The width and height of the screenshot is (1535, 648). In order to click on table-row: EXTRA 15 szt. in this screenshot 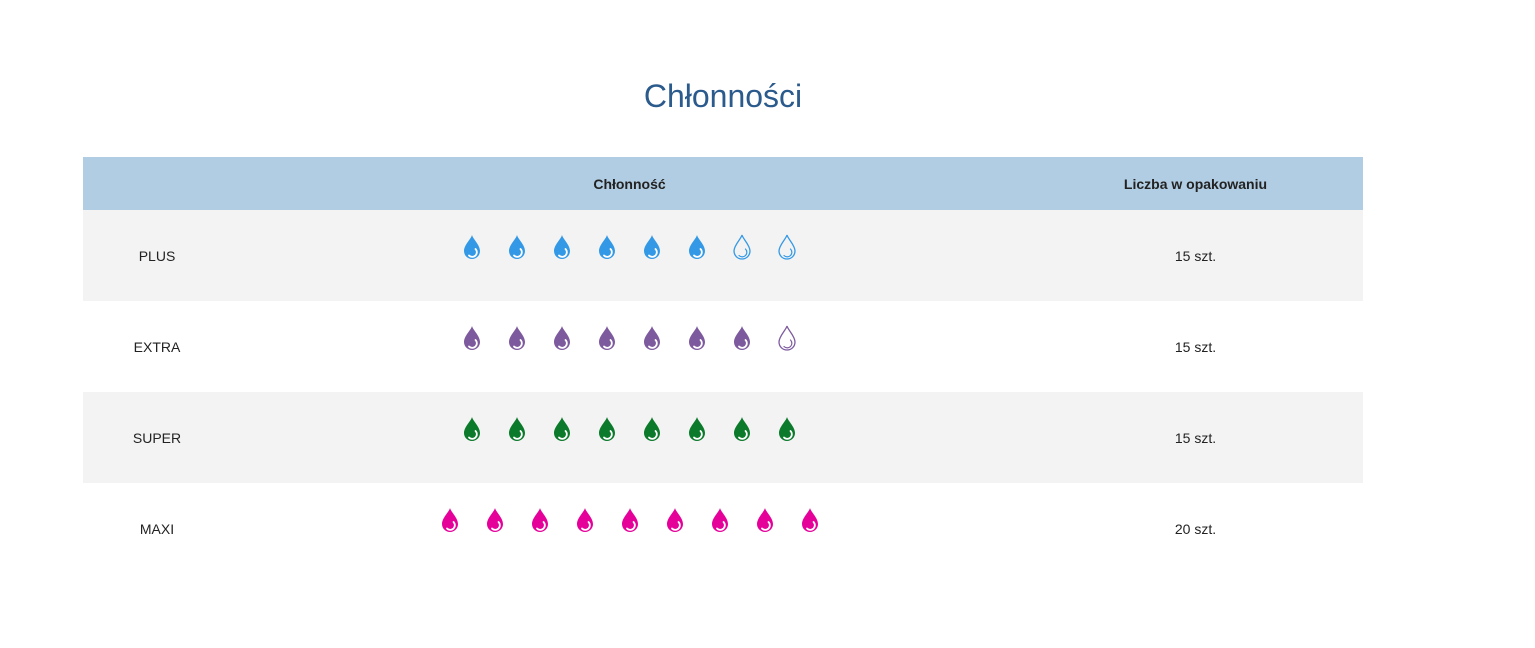, I will do `click(723, 346)`.